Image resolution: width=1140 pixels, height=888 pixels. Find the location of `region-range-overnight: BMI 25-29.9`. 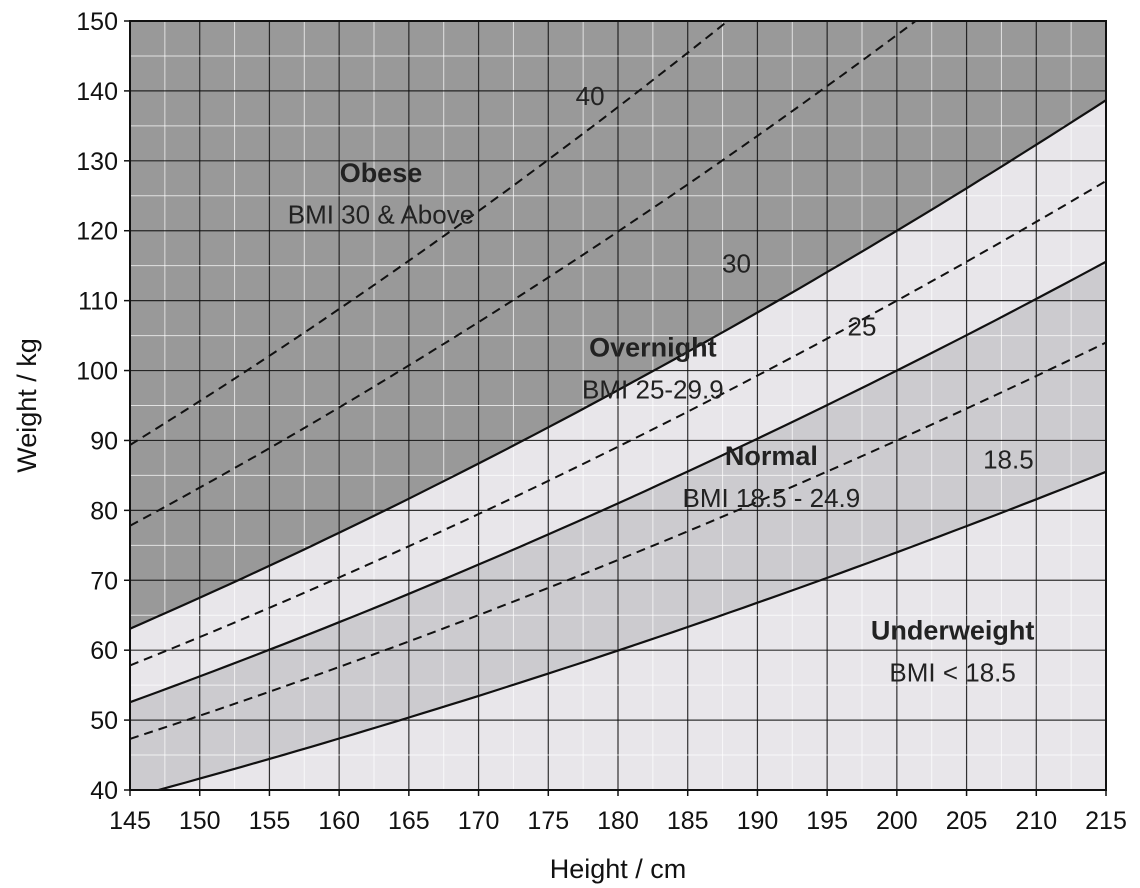

region-range-overnight: BMI 25-29.9 is located at coordinates (653, 390).